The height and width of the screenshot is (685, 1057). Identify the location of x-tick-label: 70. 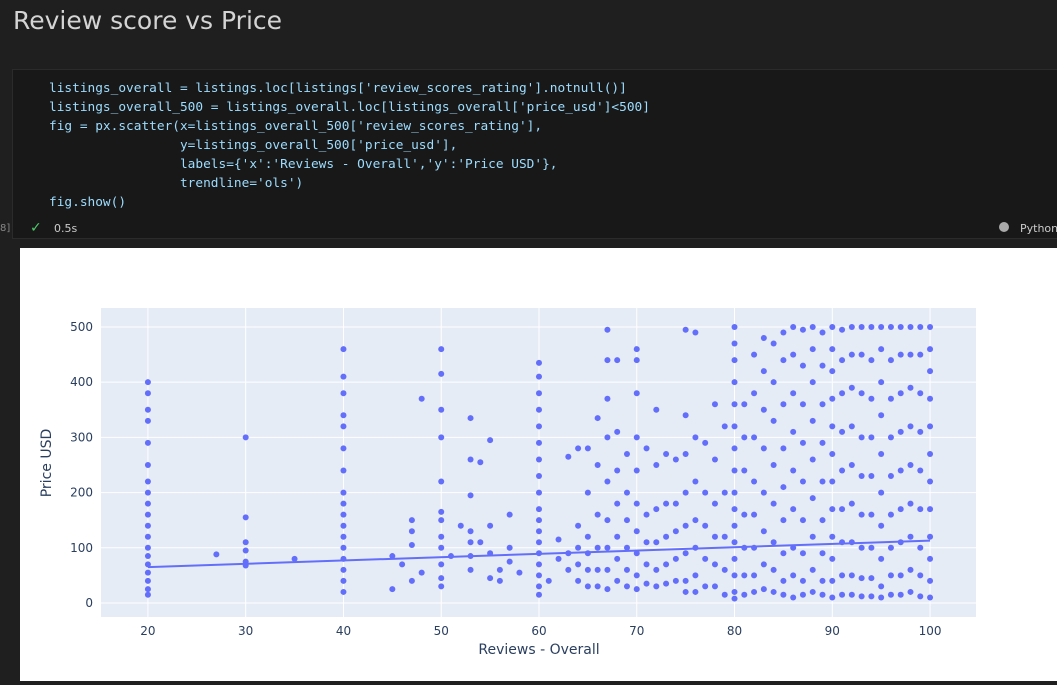
(636, 631).